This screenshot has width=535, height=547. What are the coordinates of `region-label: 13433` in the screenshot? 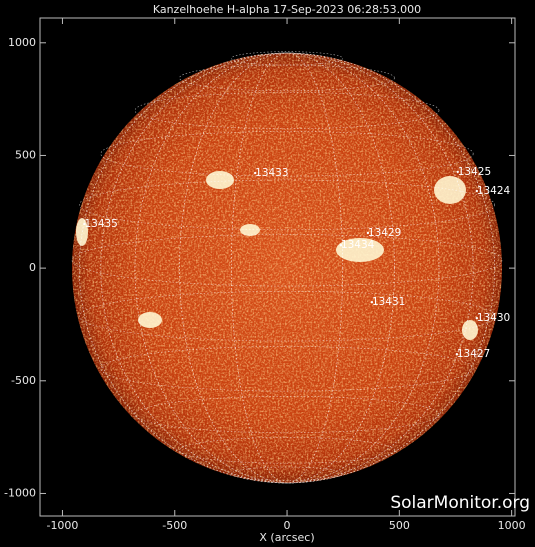 It's located at (271, 173).